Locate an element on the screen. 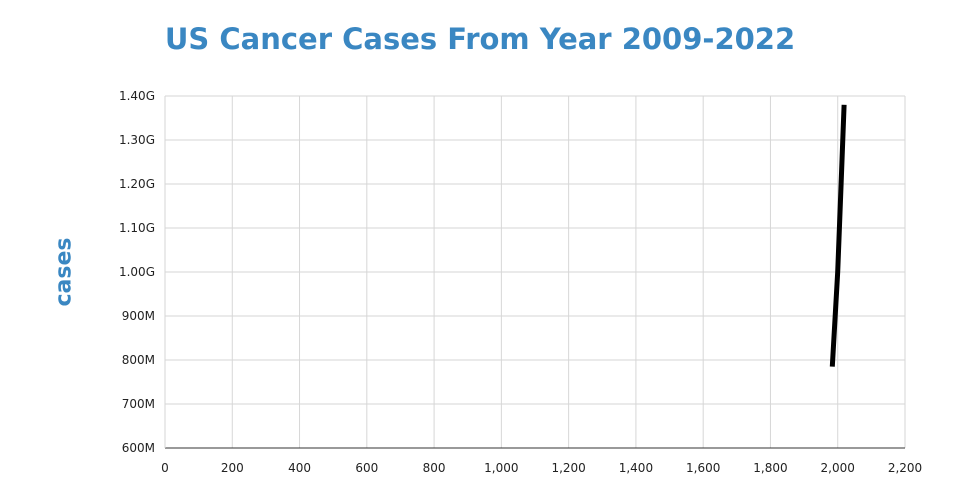 Image resolution: width=960 pixels, height=500 pixels. series-line is located at coordinates (838, 235).